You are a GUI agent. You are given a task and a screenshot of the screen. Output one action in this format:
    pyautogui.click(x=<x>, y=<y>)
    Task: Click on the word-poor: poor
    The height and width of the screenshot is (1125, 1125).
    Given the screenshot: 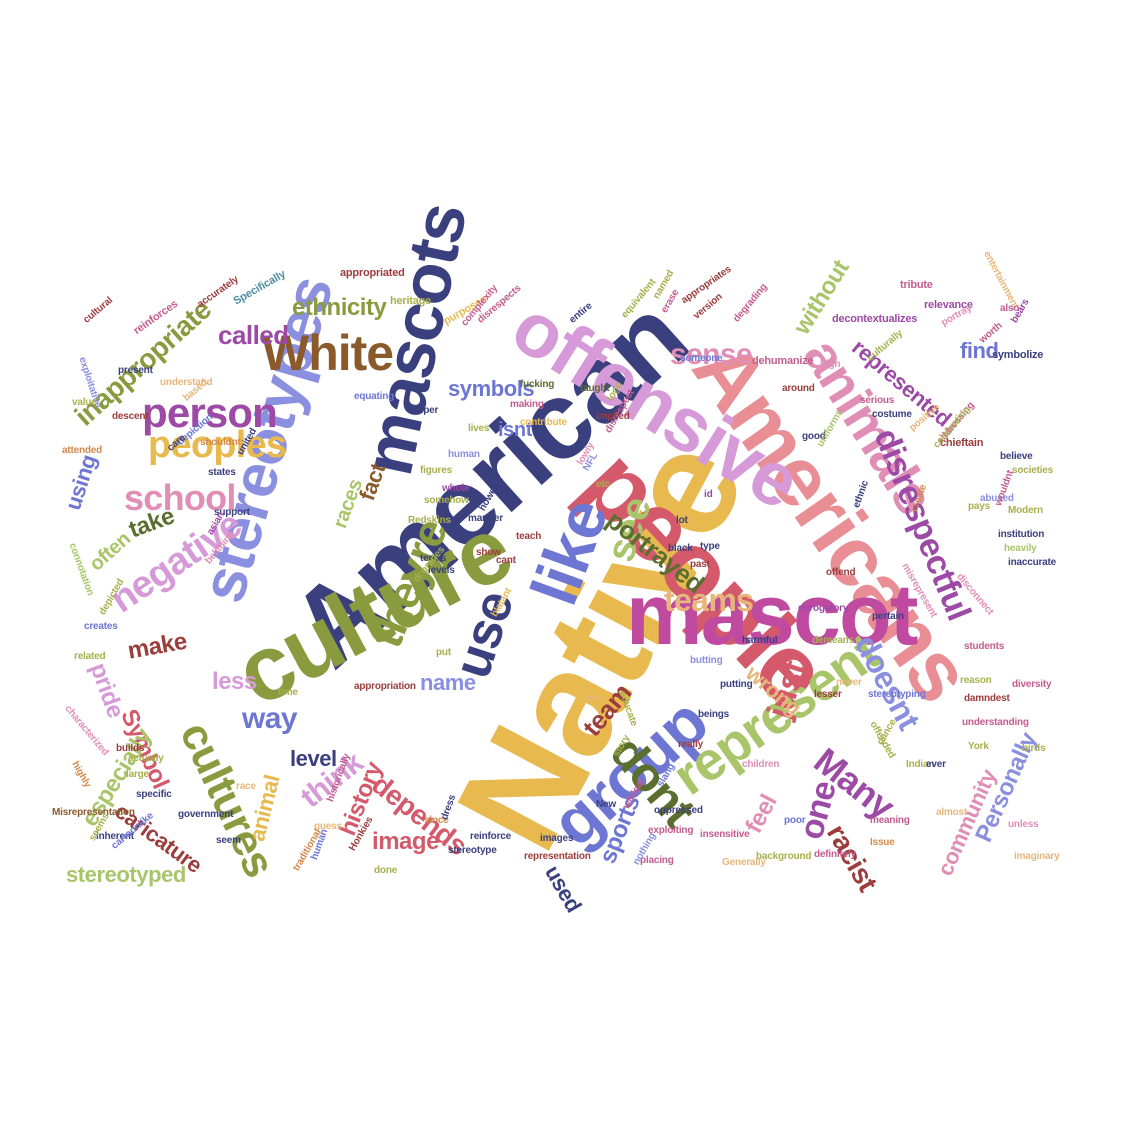 What is the action you would take?
    pyautogui.click(x=795, y=820)
    